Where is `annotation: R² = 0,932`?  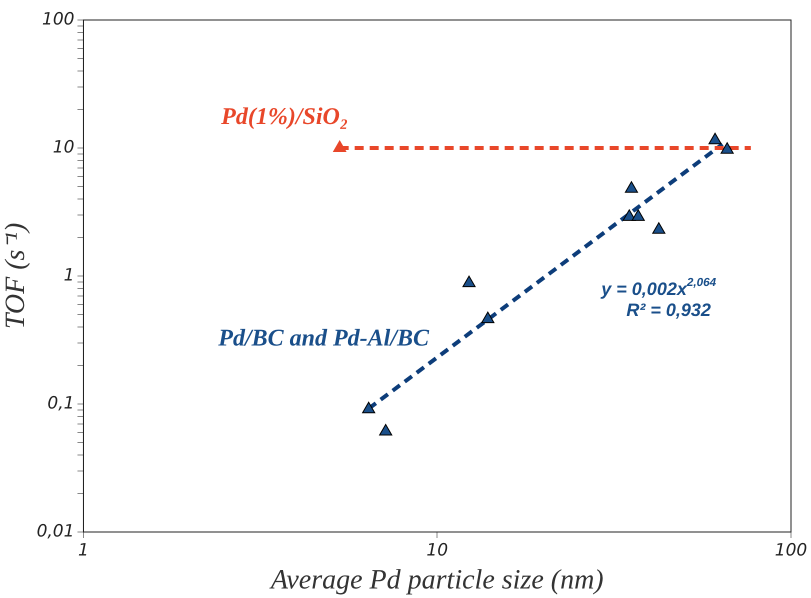 annotation: R² = 0,932 is located at coordinates (668, 310).